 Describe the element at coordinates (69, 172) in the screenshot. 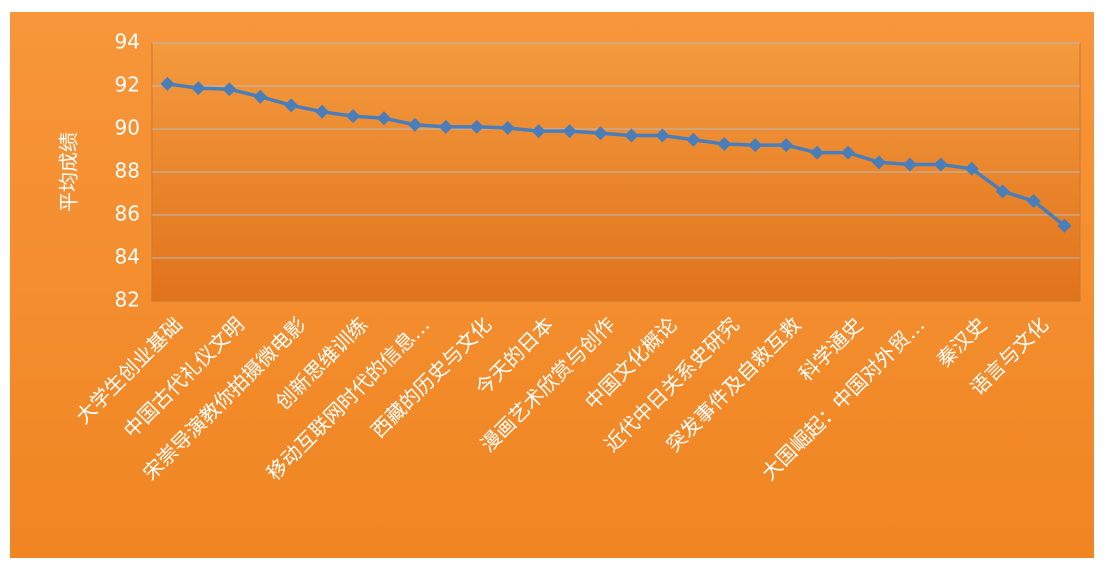

I see `y-axis-label: 平均成绩` at that location.